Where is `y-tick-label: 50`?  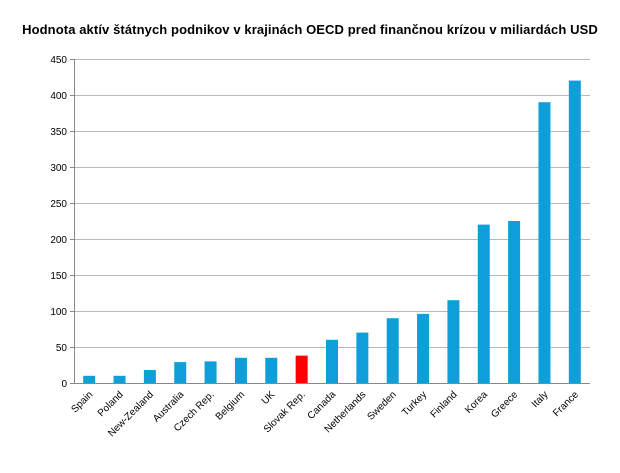
y-tick-label: 50 is located at coordinates (62, 348).